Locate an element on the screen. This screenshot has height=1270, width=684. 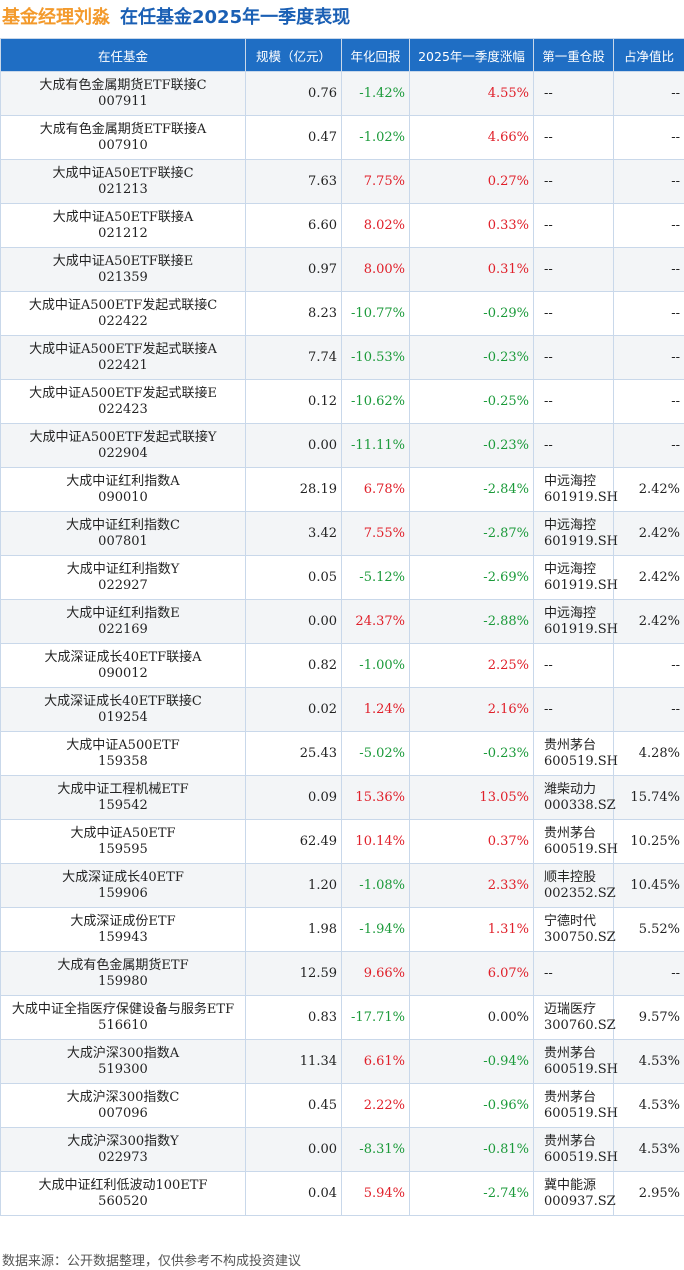
fund-name-cell: 大成深证成长40ETF 159906 is located at coordinates (123, 885).